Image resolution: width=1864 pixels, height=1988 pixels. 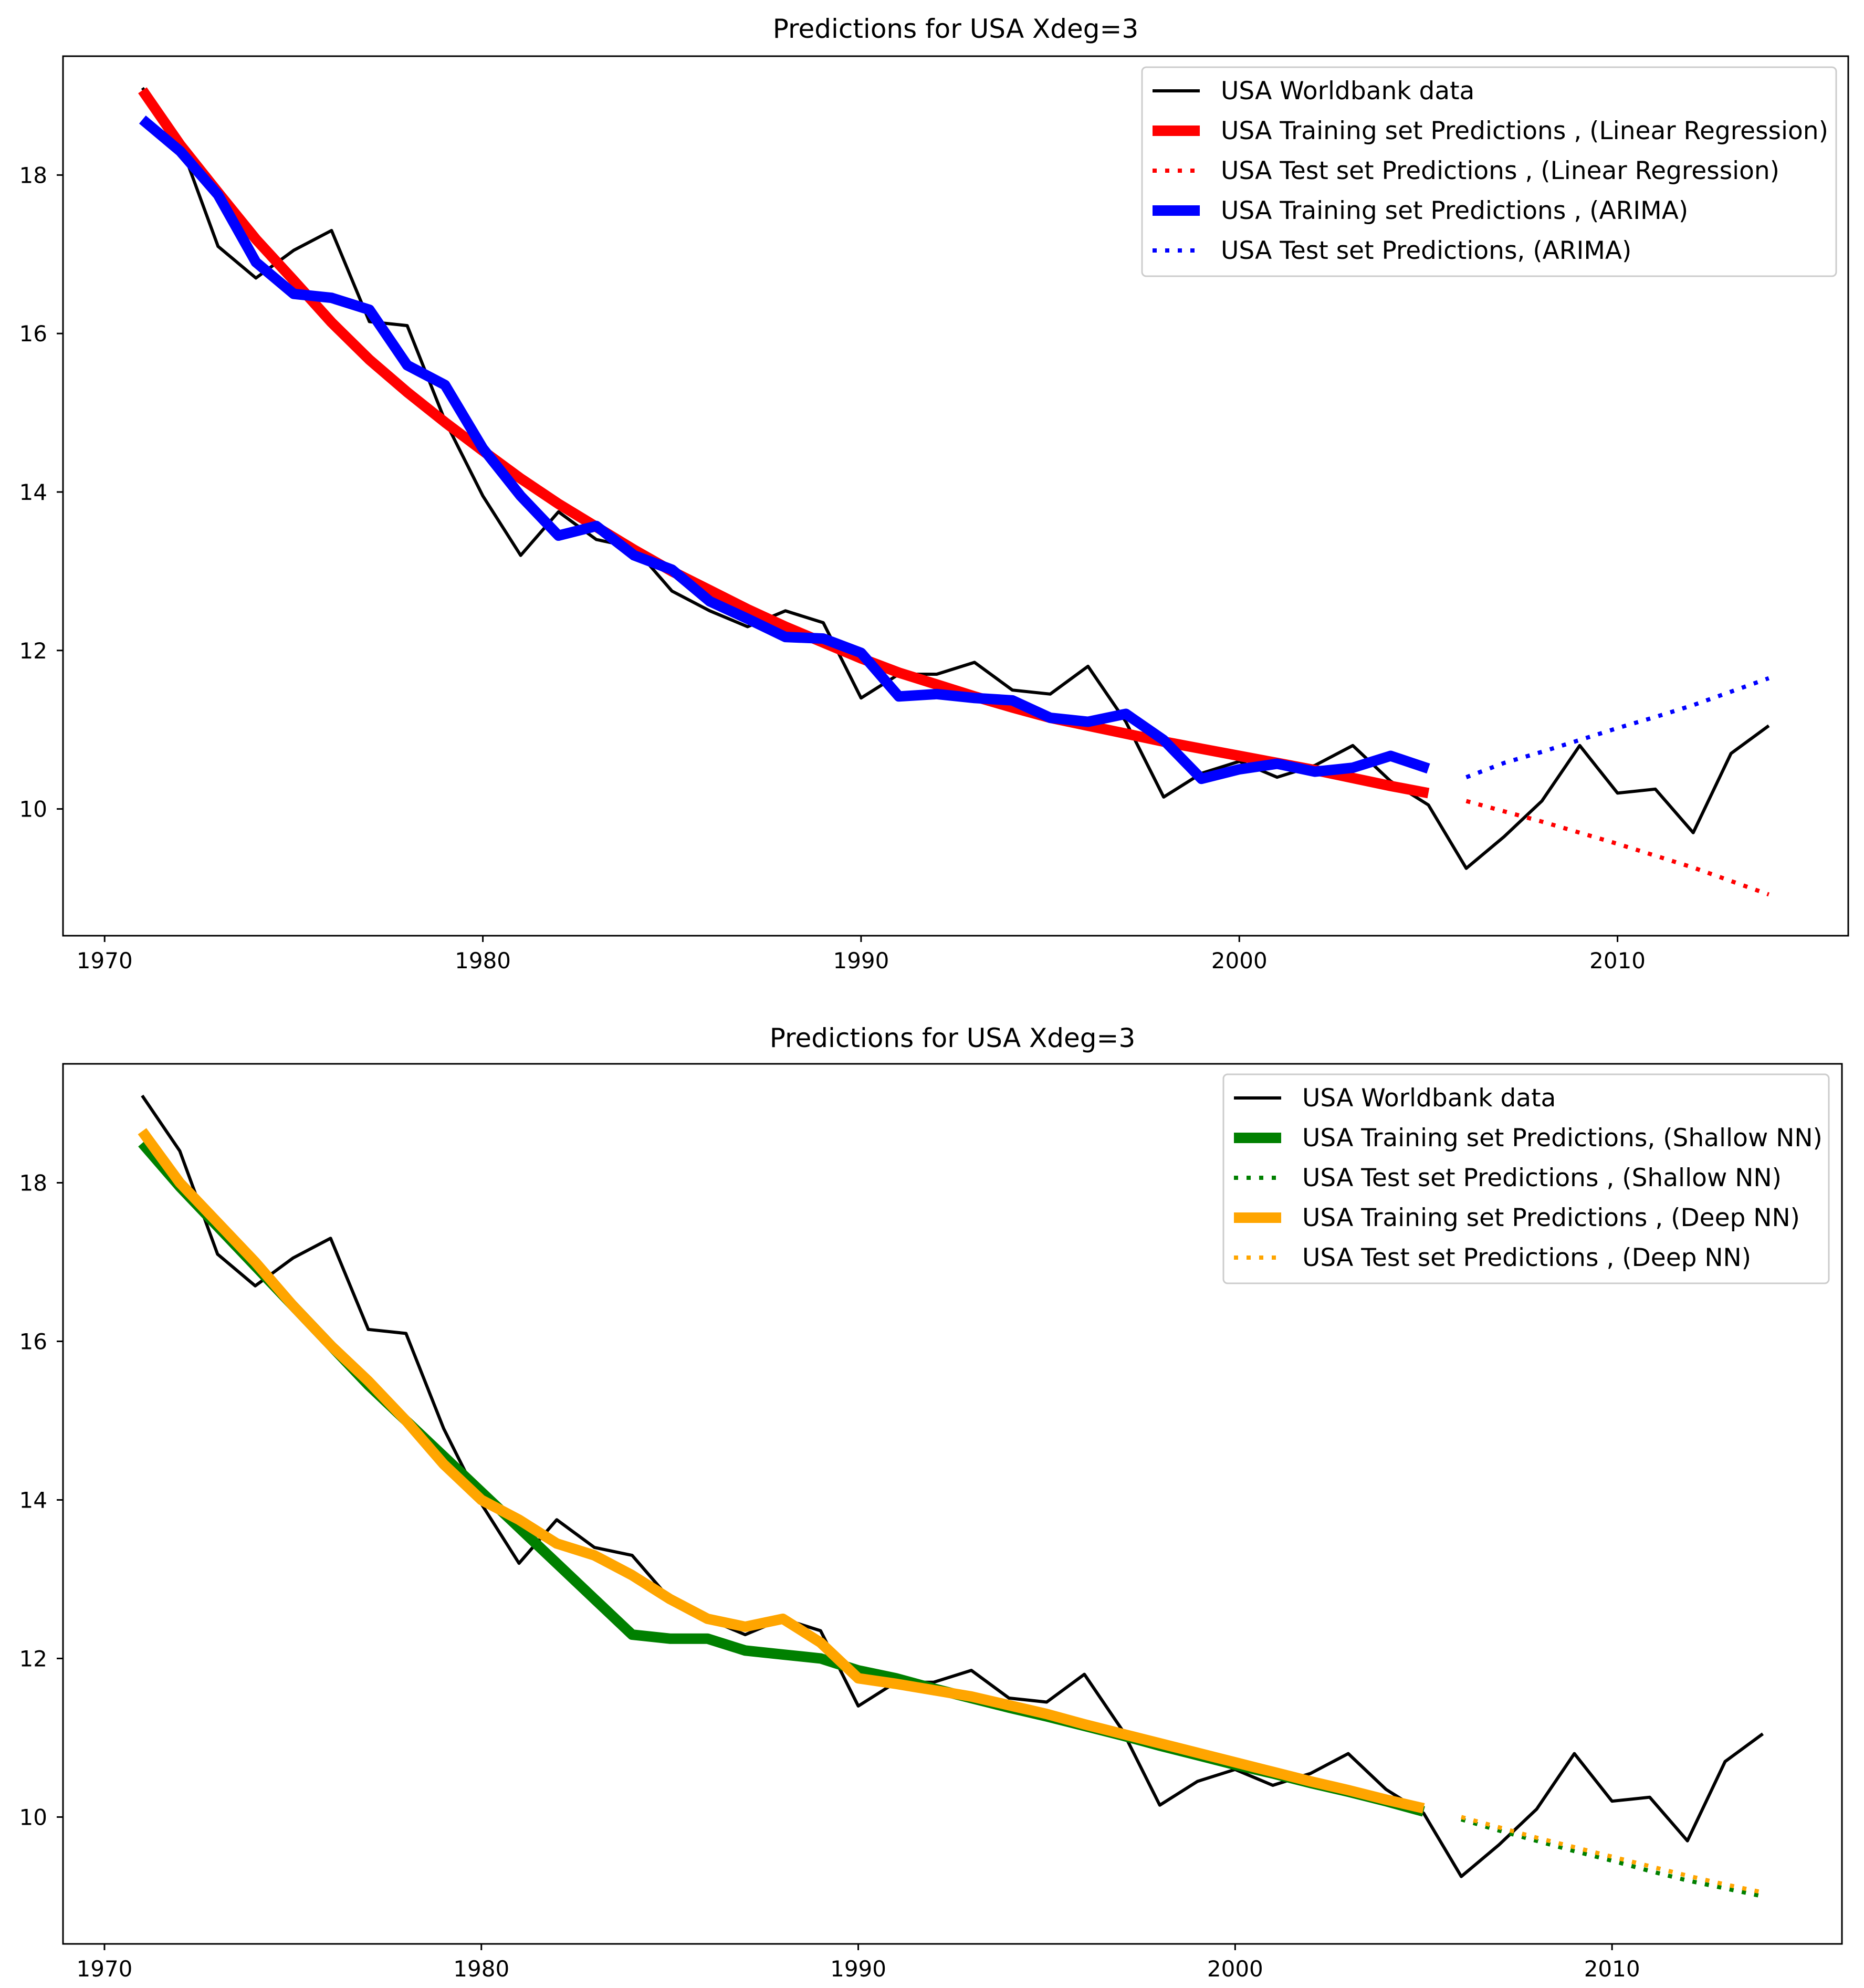 I want to click on series-line-usa-test-set-predictions-shallow-nn, so click(x=1612, y=1858).